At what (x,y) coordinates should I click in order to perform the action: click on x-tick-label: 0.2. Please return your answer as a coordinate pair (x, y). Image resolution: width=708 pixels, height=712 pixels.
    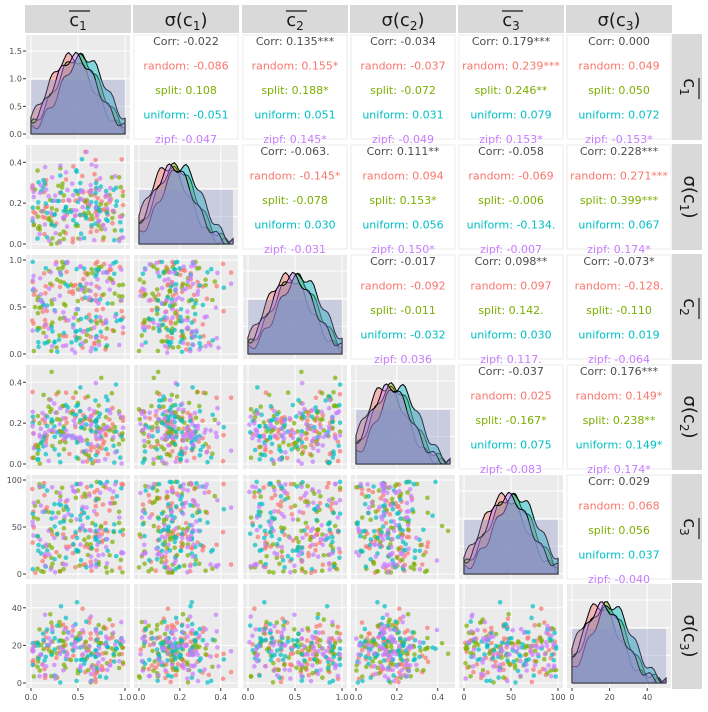
    Looking at the image, I should click on (397, 697).